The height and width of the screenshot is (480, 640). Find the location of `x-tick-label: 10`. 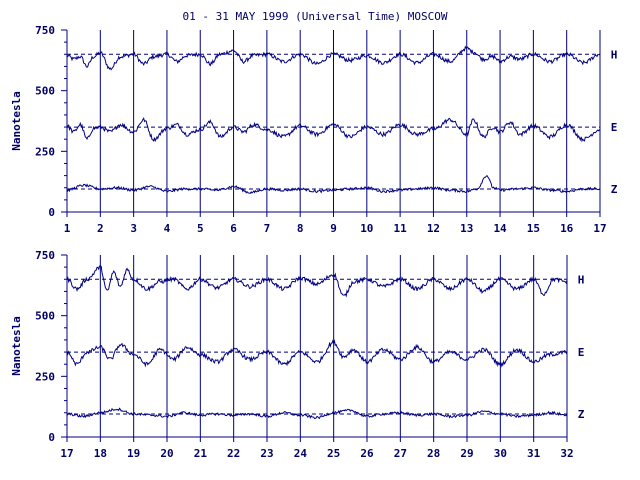

x-tick-label: 10 is located at coordinates (366, 228).